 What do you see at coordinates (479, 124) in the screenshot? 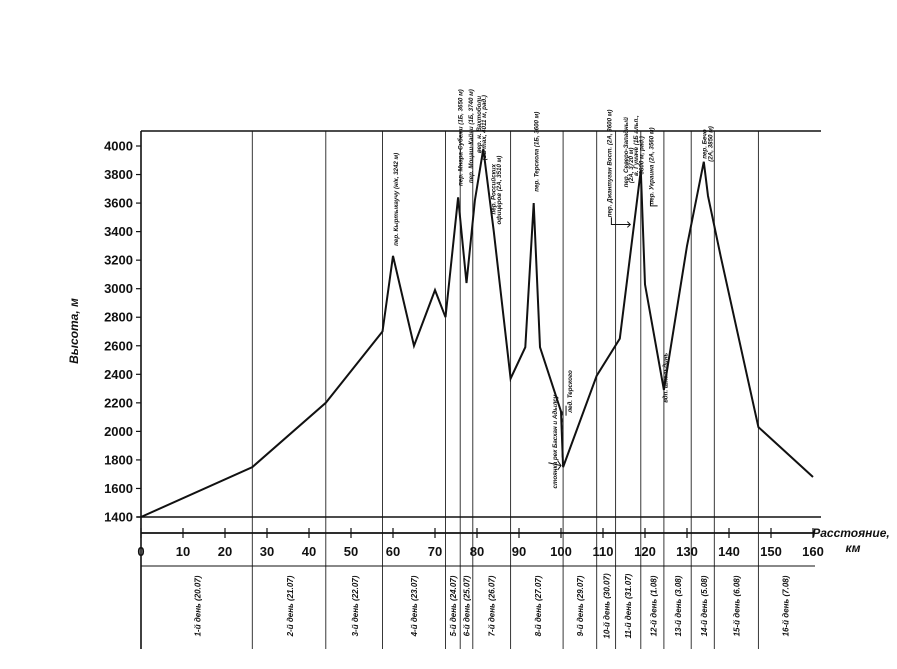
I see `annotation-label: вер. н. Вахтоболи` at bounding box center [479, 124].